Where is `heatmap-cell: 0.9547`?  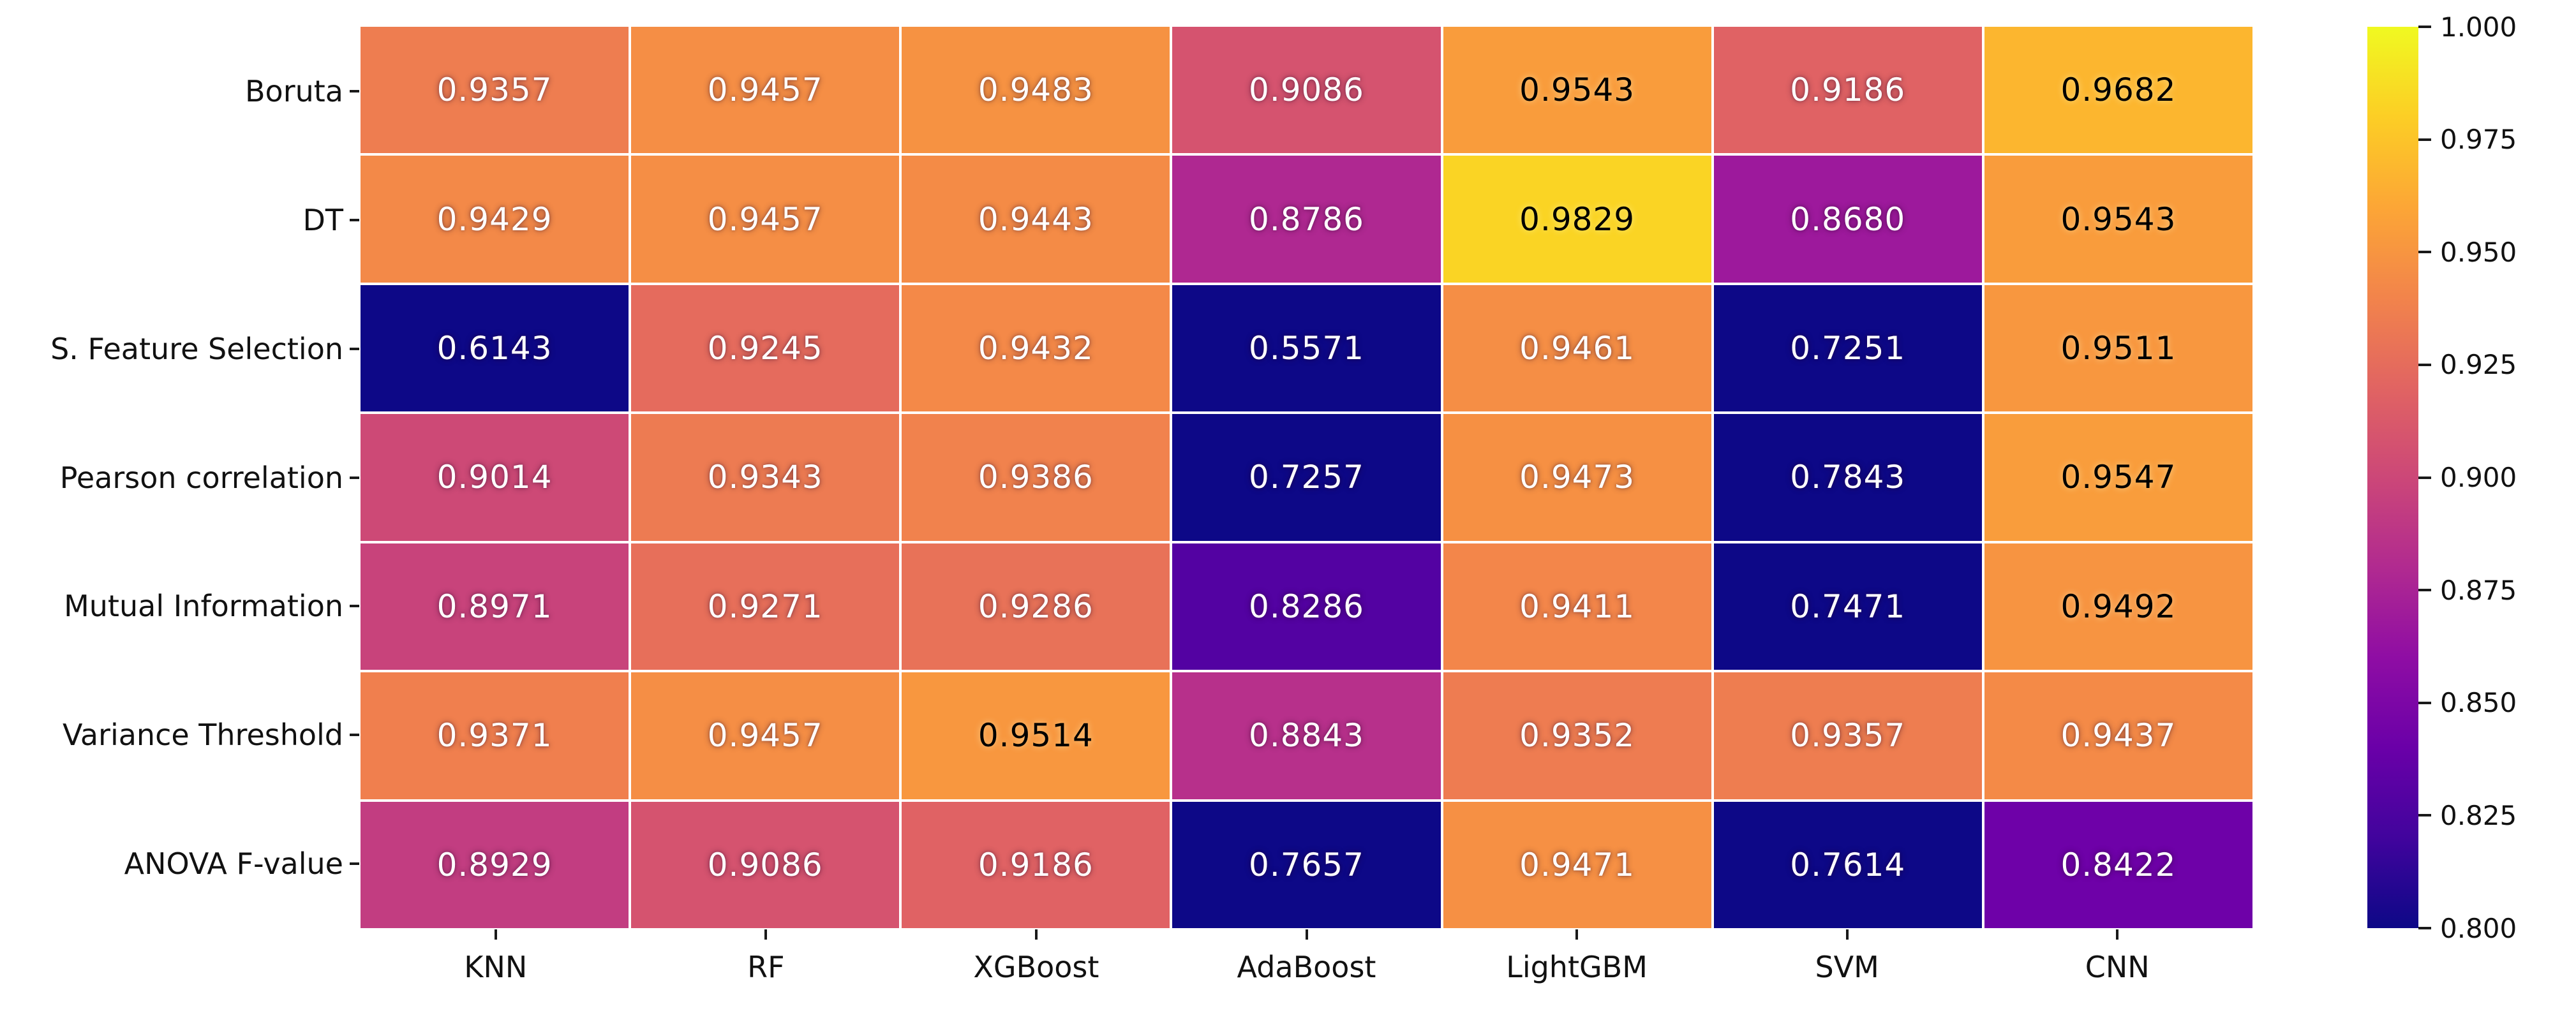 heatmap-cell: 0.9547 is located at coordinates (2118, 477).